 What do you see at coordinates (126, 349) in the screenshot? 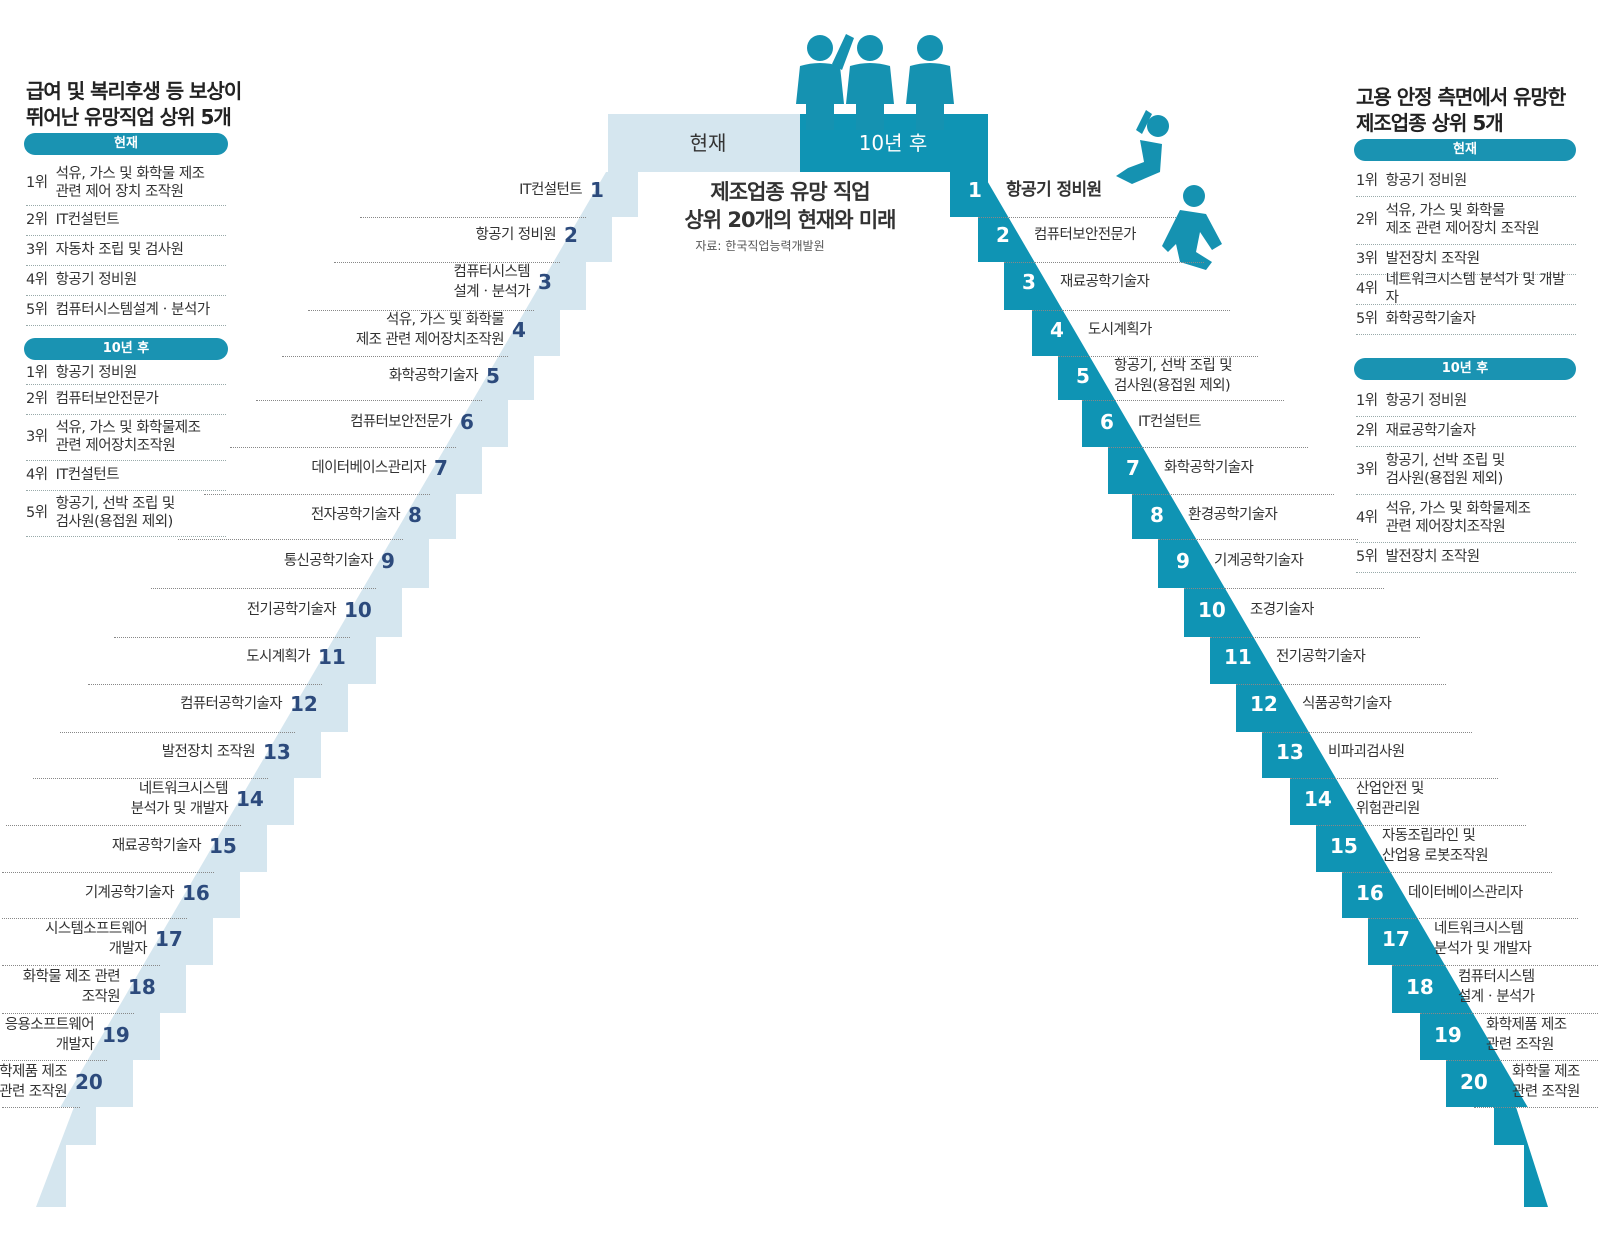
I see `left-future-pill: 10년 후` at bounding box center [126, 349].